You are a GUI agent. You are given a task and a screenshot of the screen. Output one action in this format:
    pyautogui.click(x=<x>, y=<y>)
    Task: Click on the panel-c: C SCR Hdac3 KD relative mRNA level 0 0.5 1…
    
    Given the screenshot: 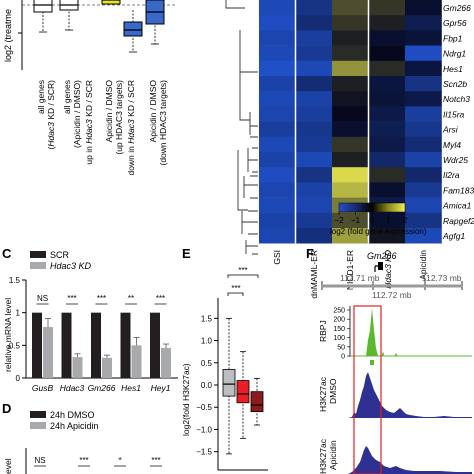 What is the action you would take?
    pyautogui.click(x=90, y=319)
    